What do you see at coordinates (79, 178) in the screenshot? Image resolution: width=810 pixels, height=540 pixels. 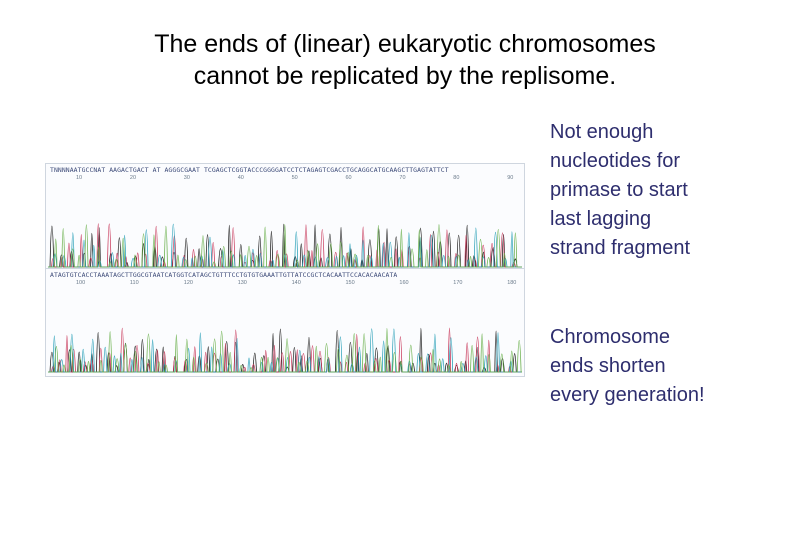 I see `position-tick: 10` at bounding box center [79, 178].